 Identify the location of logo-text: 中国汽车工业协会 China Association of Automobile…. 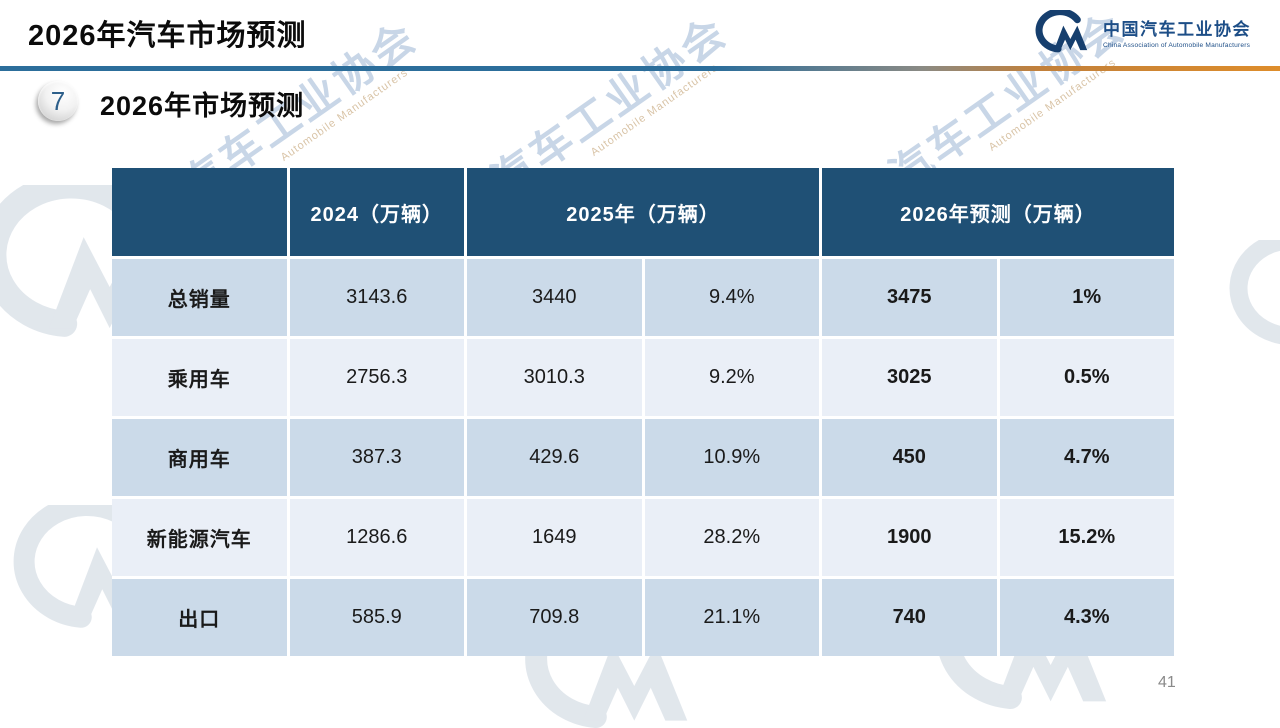
(1177, 32).